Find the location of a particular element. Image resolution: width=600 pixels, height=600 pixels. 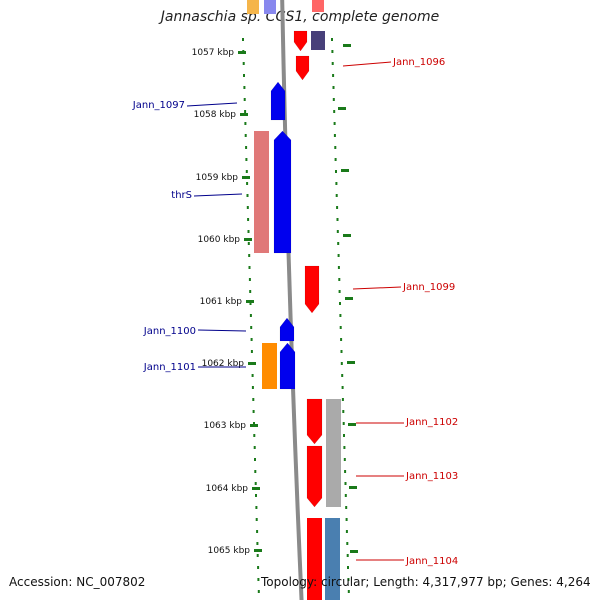

gene-label: thrS is located at coordinates (181, 195).